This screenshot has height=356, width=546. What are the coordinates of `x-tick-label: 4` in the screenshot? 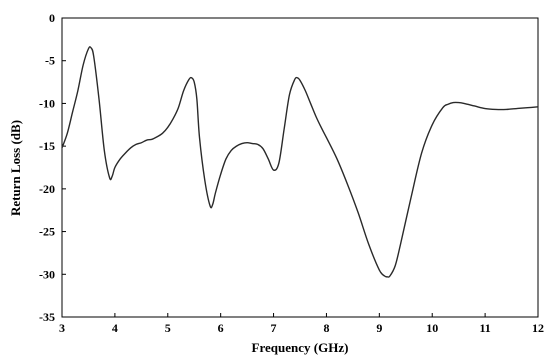 It's located at (115, 328).